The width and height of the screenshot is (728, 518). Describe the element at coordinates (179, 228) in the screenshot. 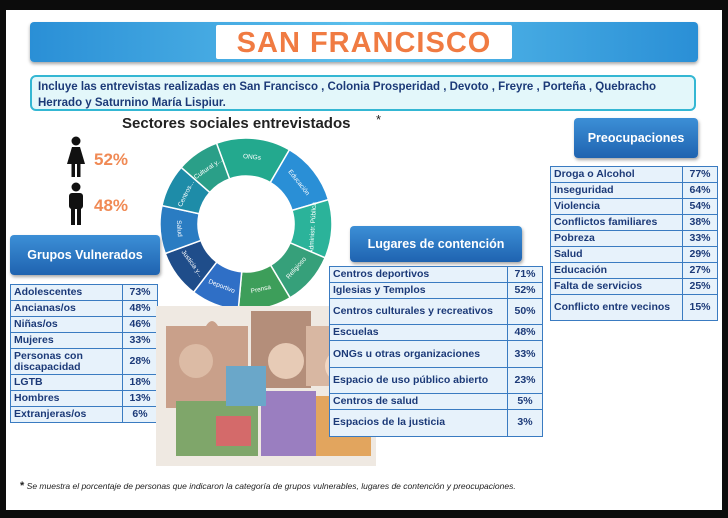

I see `donut-slice-label: Salud` at that location.